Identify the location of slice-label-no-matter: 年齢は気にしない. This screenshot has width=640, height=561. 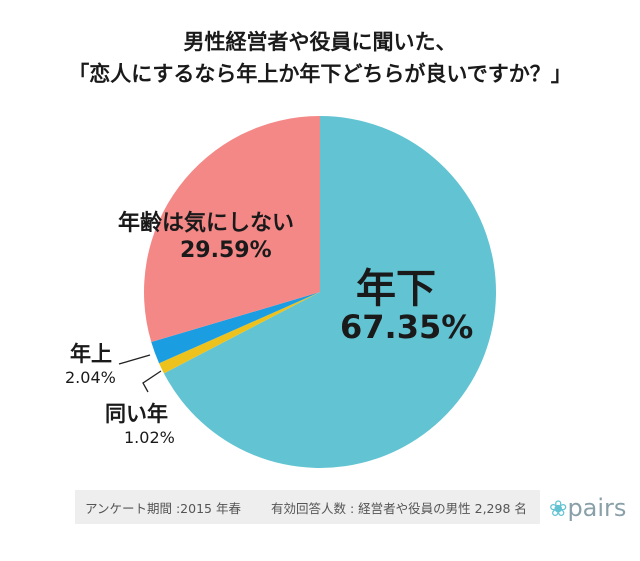
(206, 223).